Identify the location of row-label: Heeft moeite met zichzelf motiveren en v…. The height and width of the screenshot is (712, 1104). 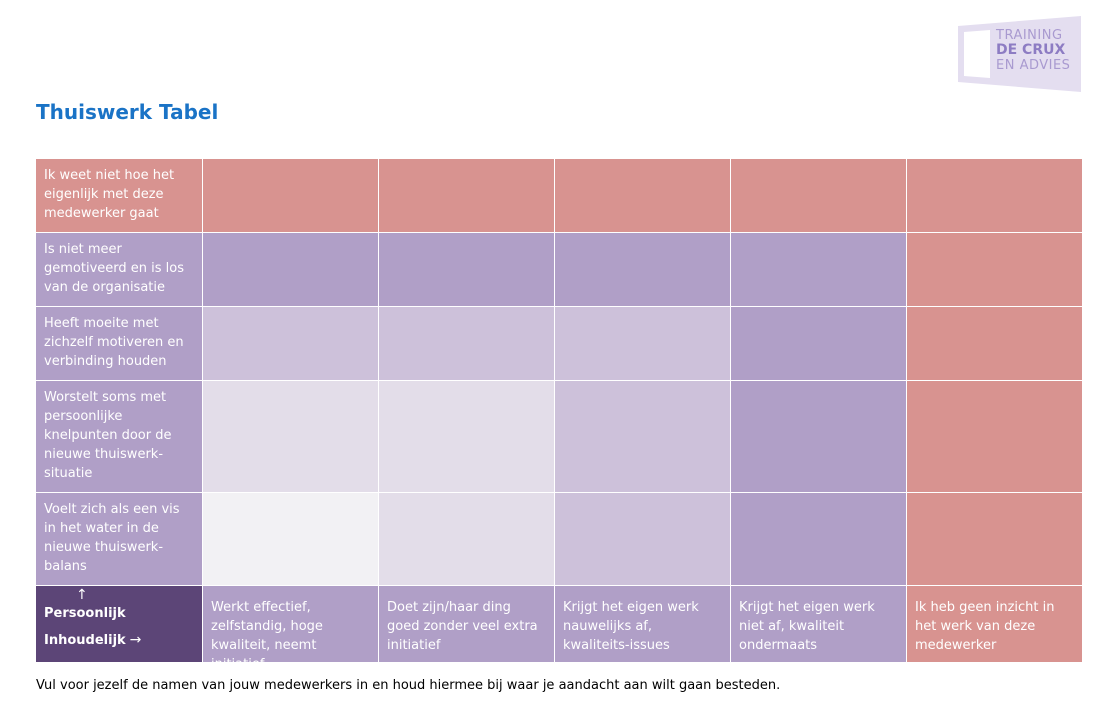
(119, 343).